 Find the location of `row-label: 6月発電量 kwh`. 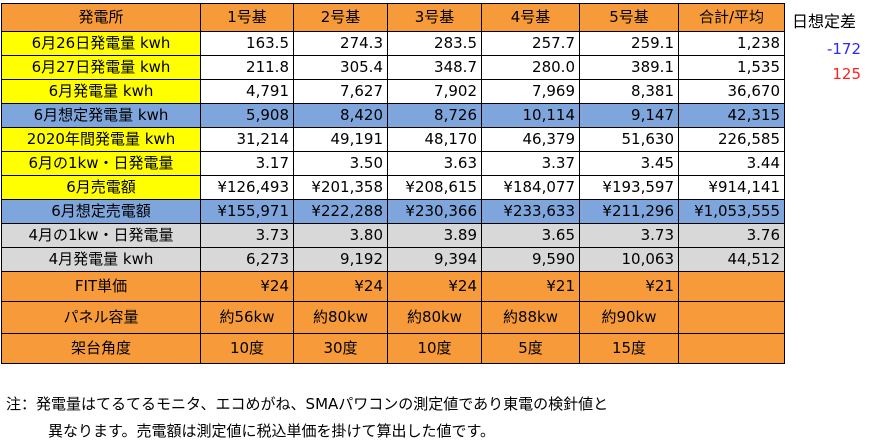

row-label: 6月発電量 kwh is located at coordinates (101, 91).